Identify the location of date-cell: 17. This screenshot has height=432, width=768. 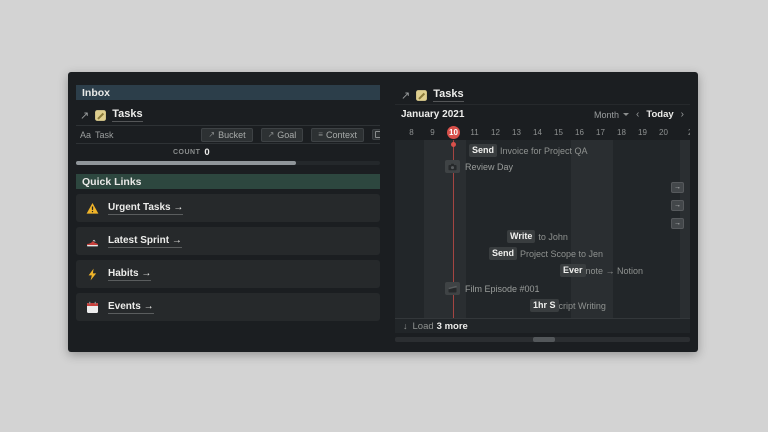
(600, 132).